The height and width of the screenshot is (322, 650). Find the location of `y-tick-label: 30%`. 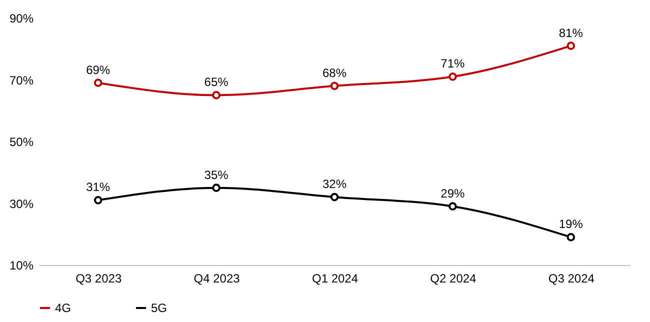

y-tick-label: 30% is located at coordinates (21, 203).